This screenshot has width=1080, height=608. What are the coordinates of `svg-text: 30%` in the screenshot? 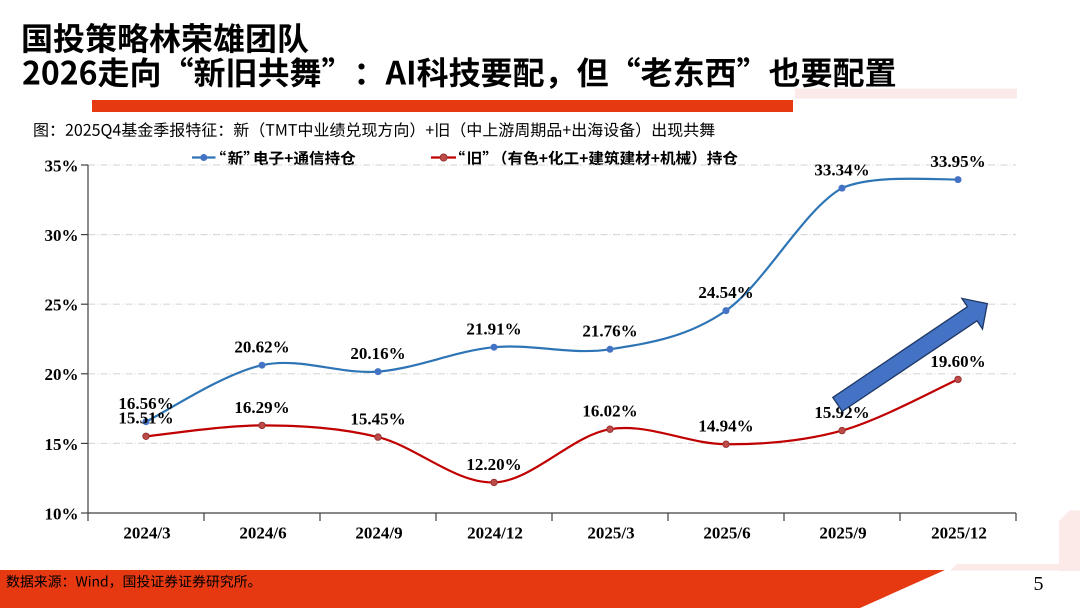 It's located at (62, 235).